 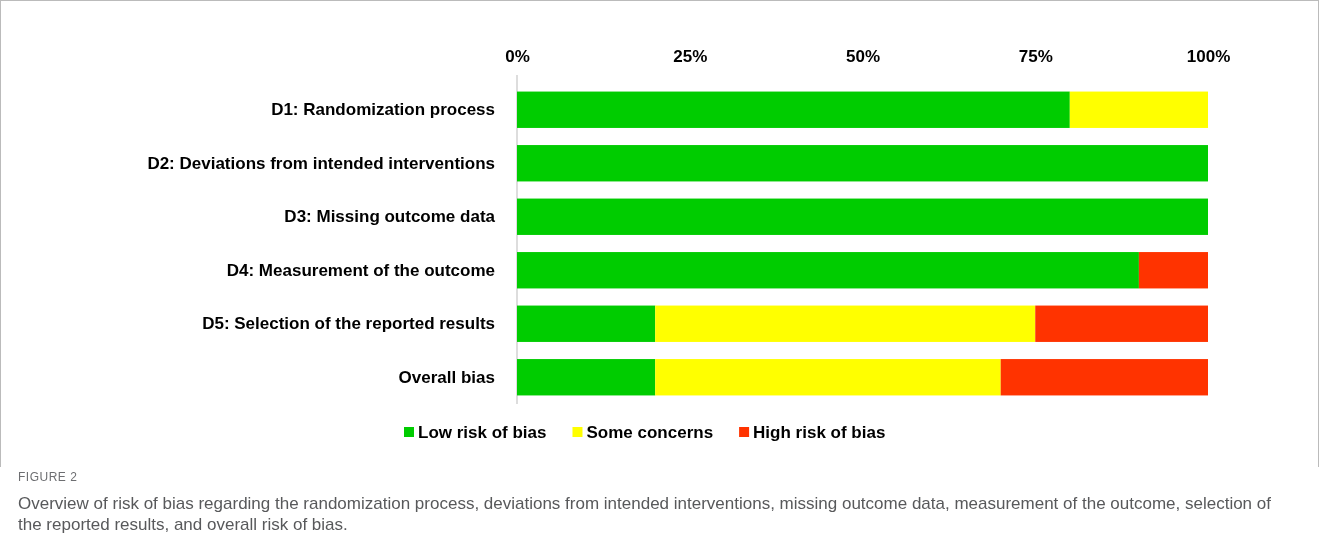 What do you see at coordinates (390, 217) in the screenshot?
I see `y-tick-label: D3: Missing outcome data` at bounding box center [390, 217].